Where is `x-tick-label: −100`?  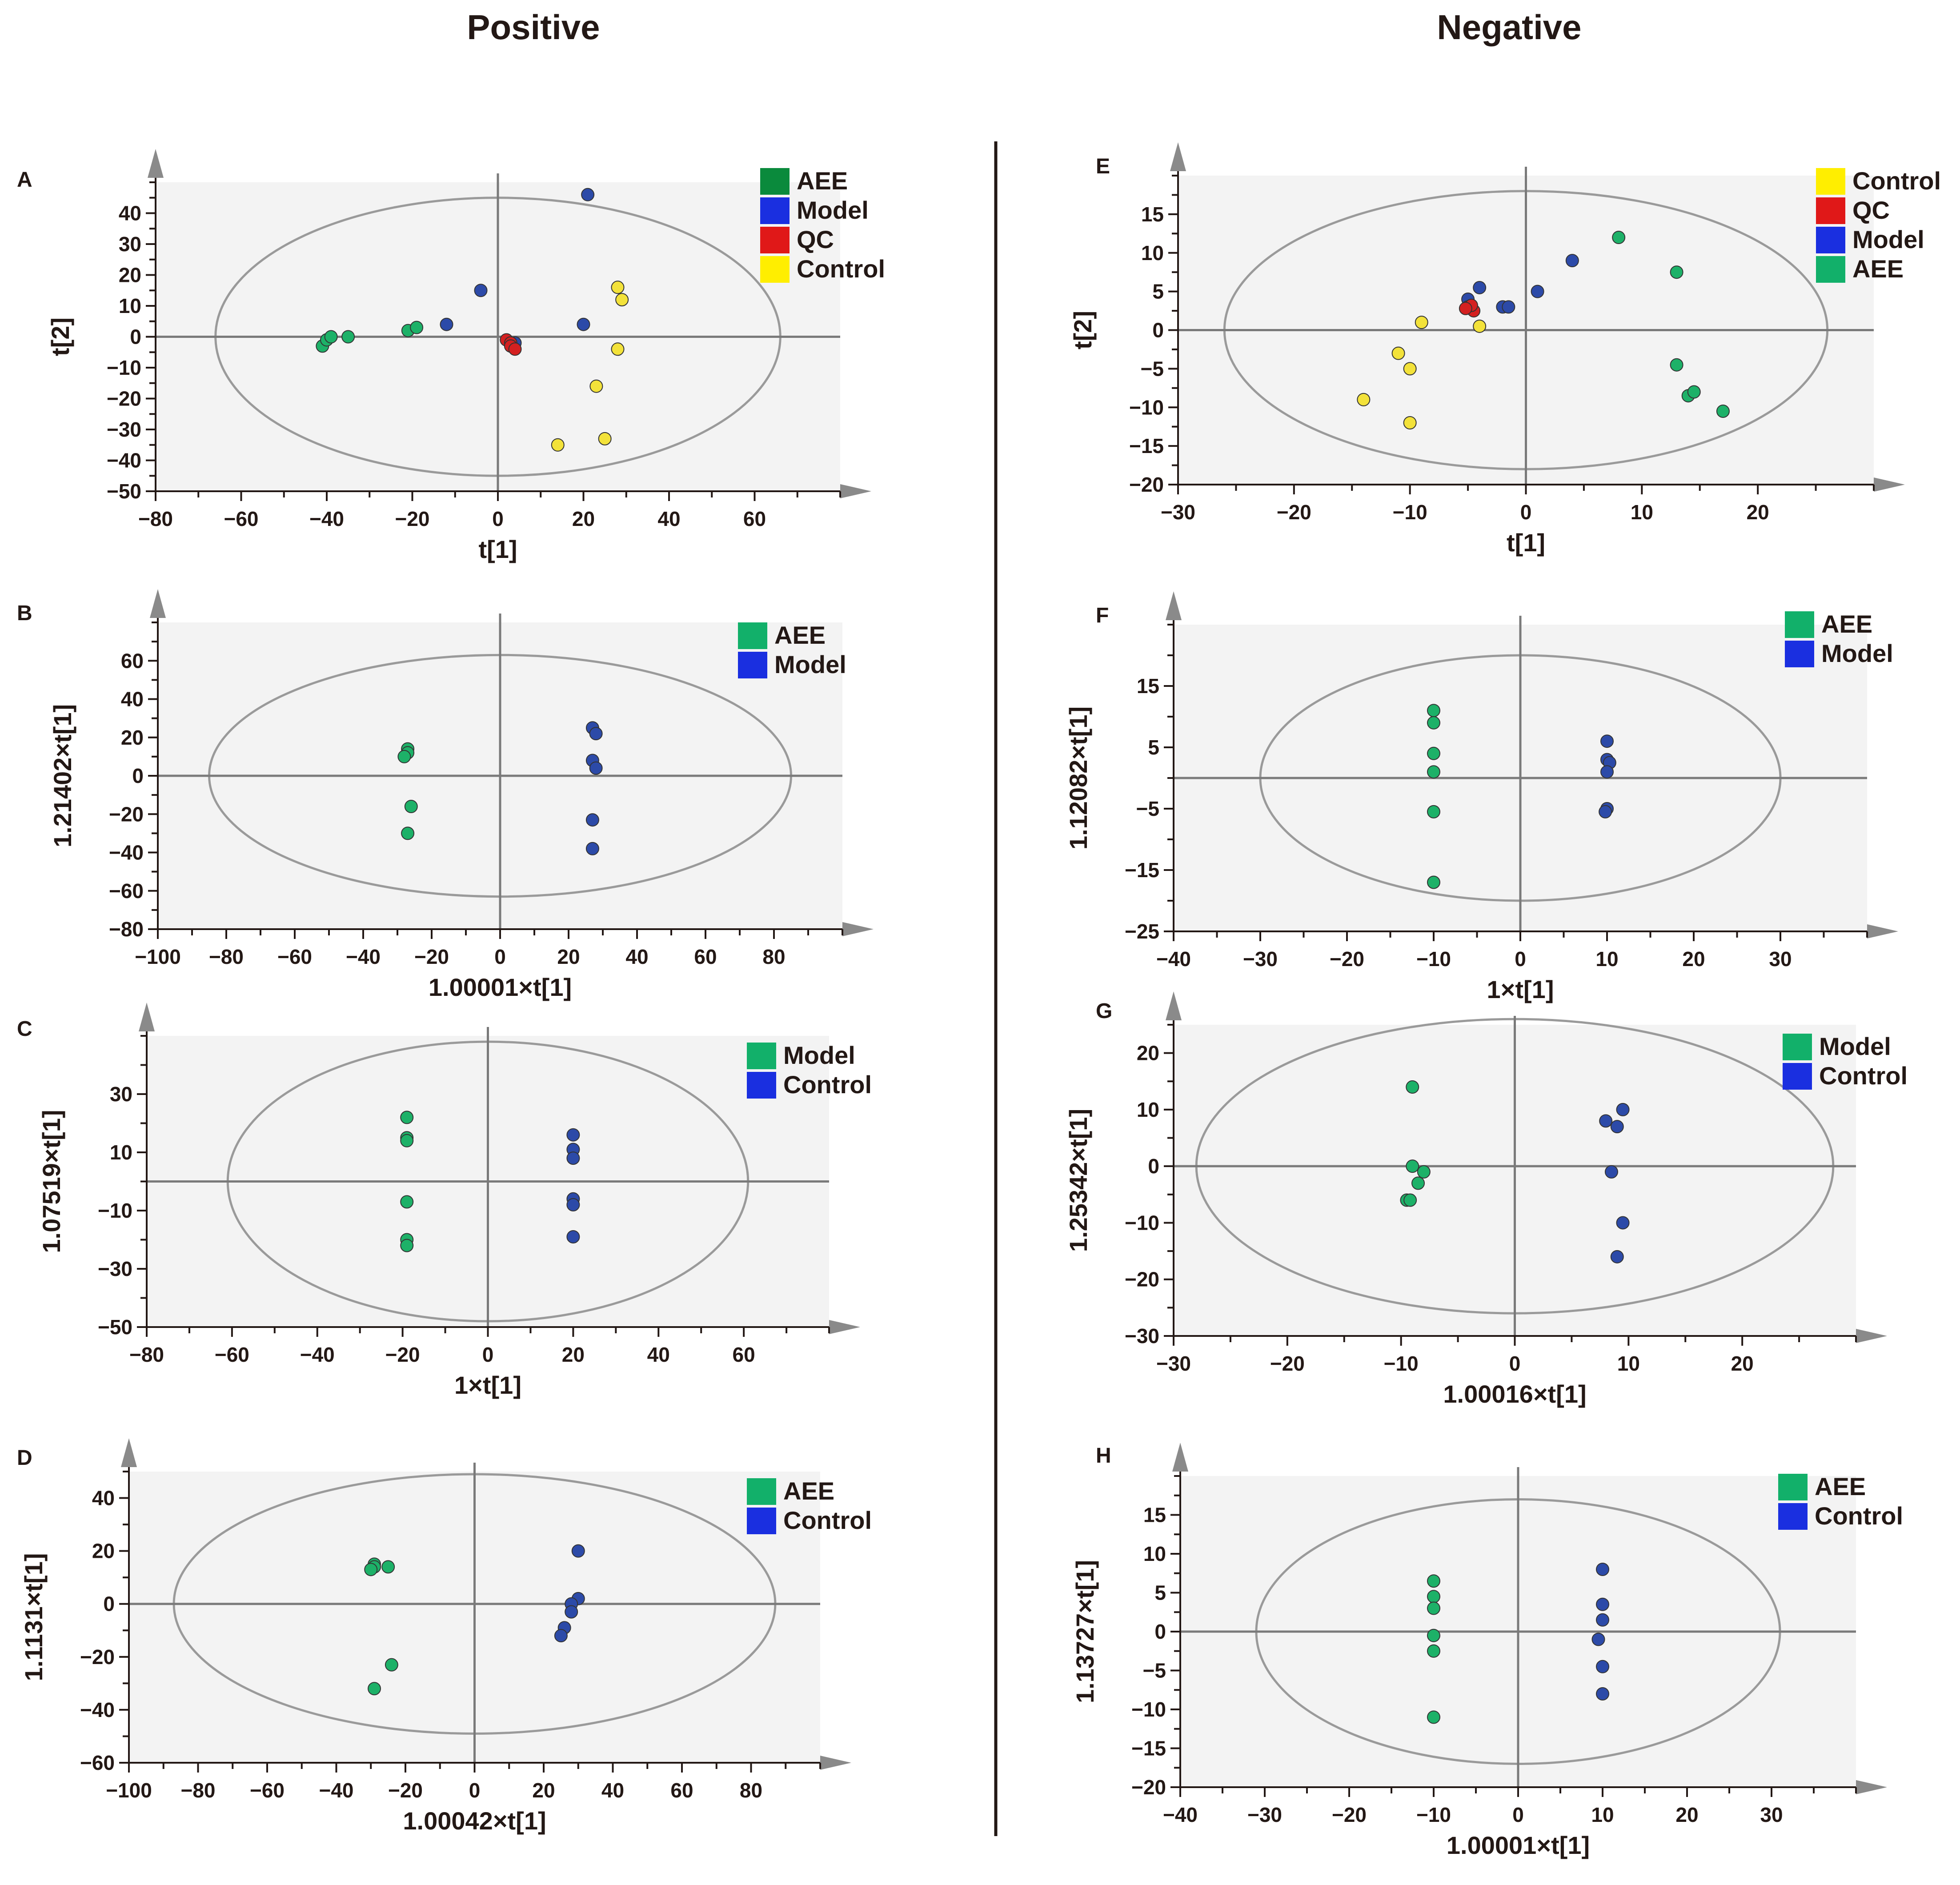 x-tick-label: −100 is located at coordinates (129, 1790).